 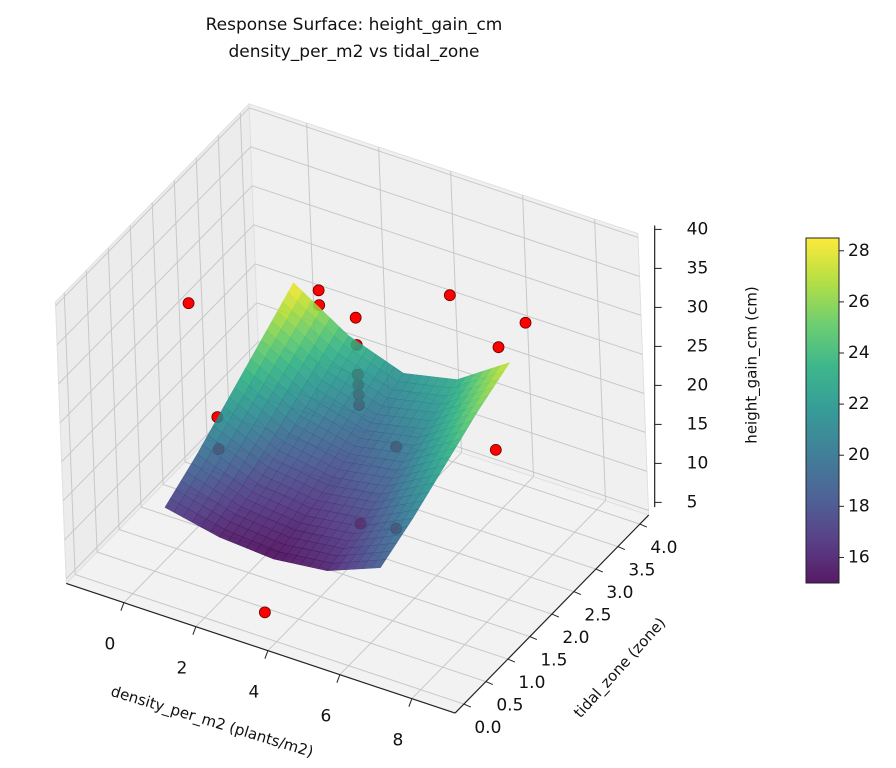 I want to click on z-tick-label: 15, so click(x=698, y=424).